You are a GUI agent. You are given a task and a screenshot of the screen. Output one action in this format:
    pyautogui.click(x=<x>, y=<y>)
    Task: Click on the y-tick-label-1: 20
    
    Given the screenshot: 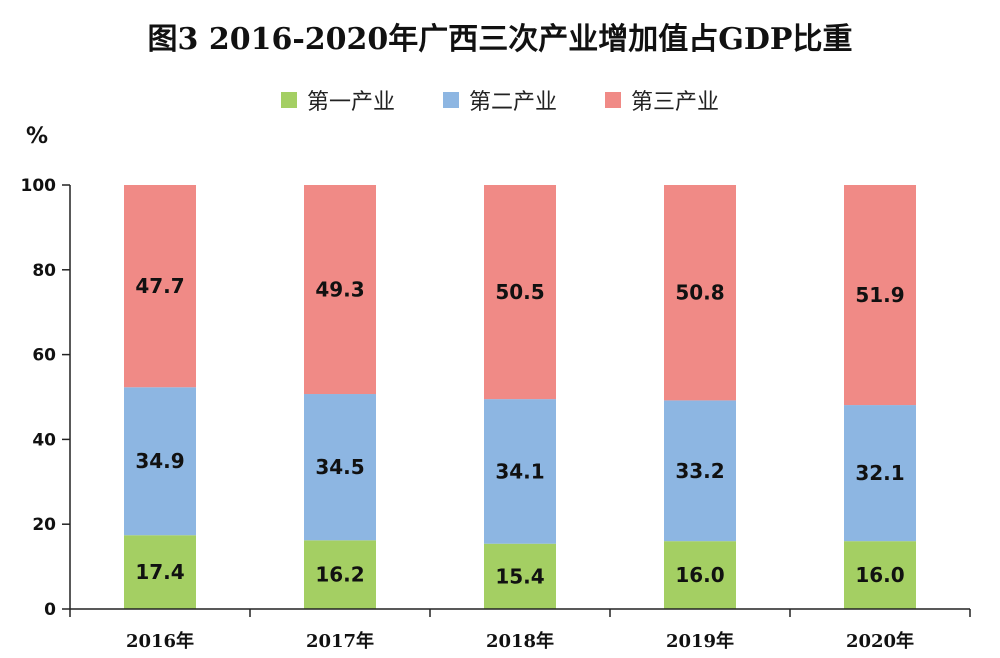 What is the action you would take?
    pyautogui.click(x=44, y=525)
    